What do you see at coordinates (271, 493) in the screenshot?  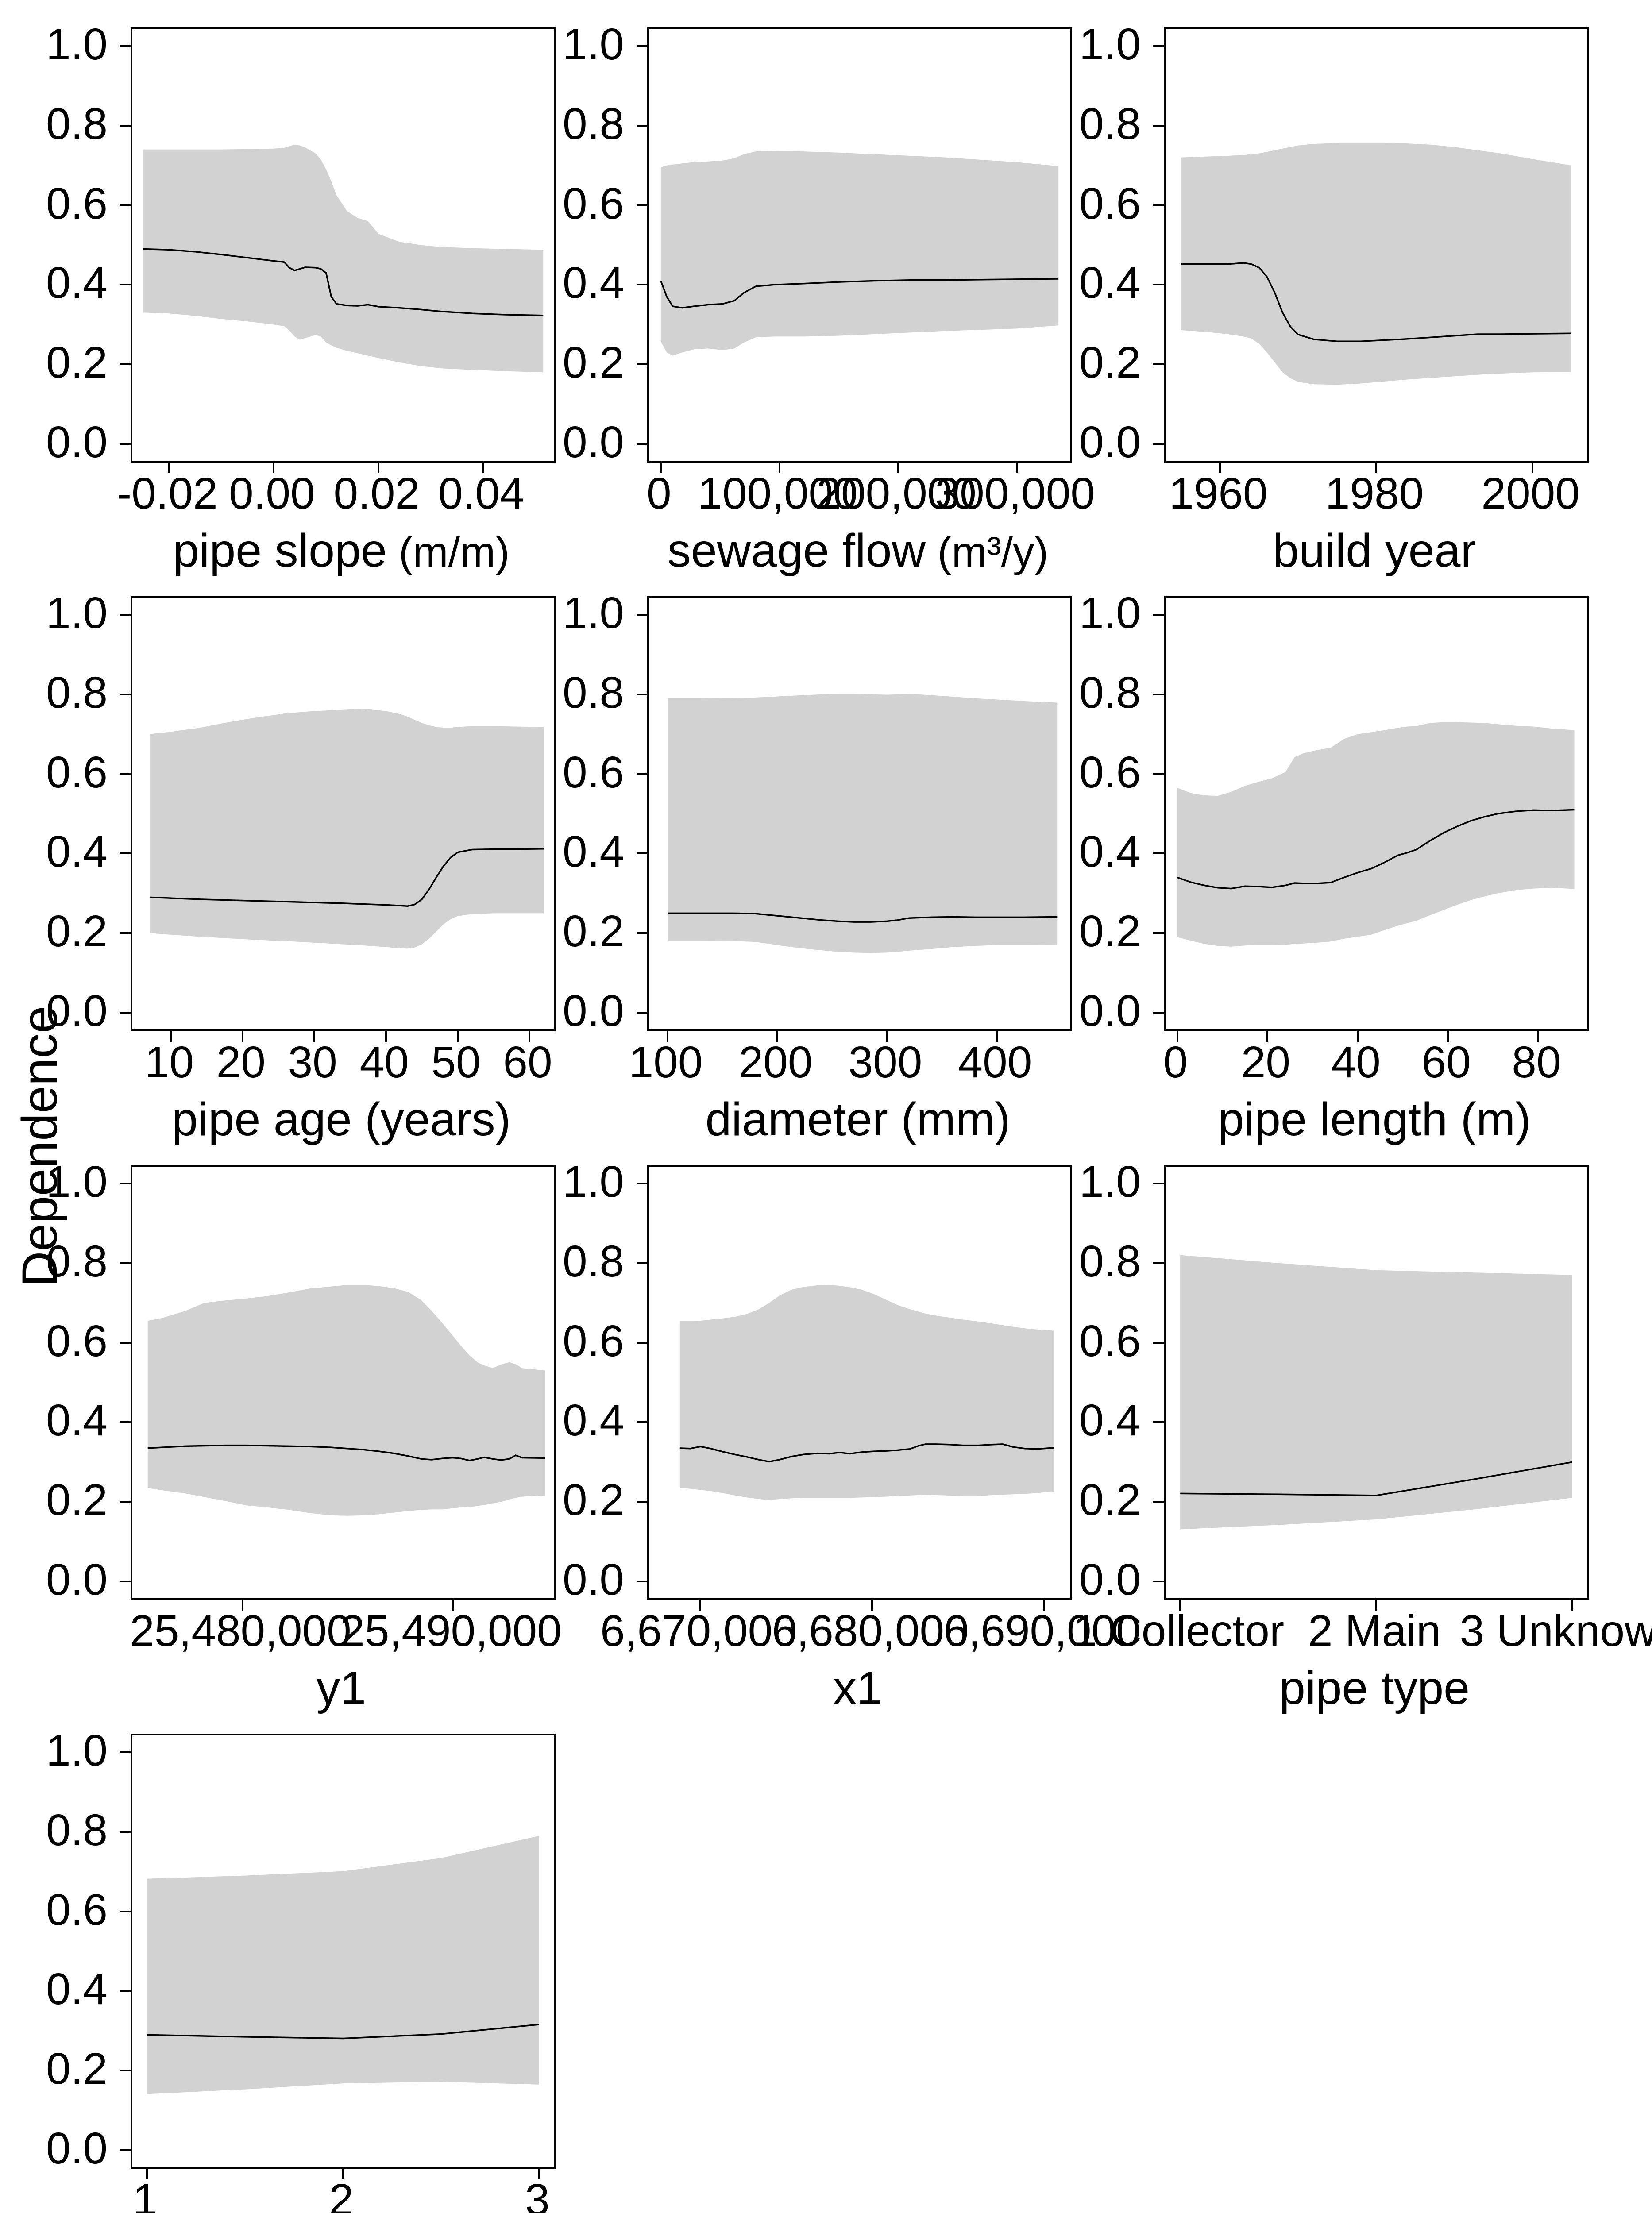 I see `x-tick-label: 0.00` at bounding box center [271, 493].